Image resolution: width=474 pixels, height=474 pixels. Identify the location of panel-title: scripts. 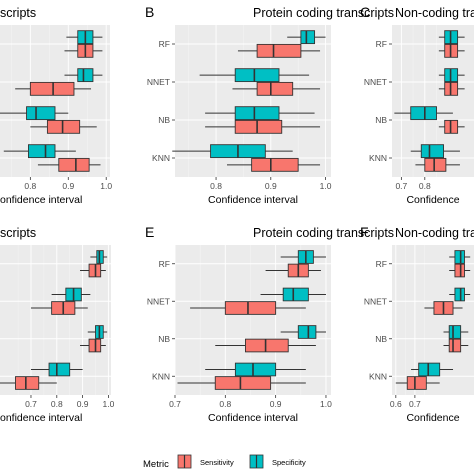
(18, 13).